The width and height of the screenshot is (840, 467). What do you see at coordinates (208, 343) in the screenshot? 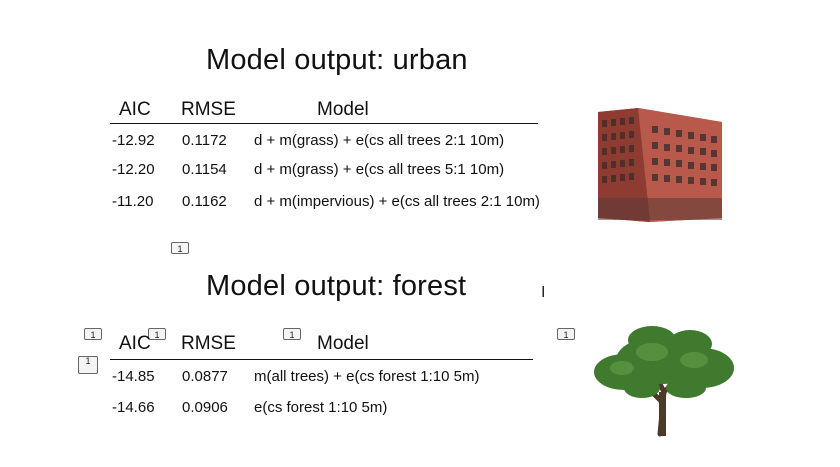
I see `forest-header-rmse: RMSE` at bounding box center [208, 343].